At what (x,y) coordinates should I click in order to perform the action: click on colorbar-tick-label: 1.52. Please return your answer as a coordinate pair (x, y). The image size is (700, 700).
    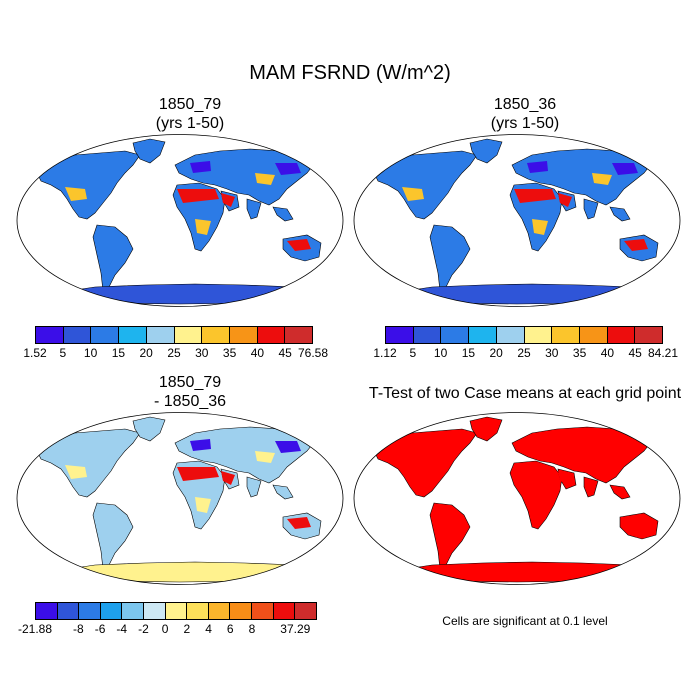
    Looking at the image, I should click on (35, 353).